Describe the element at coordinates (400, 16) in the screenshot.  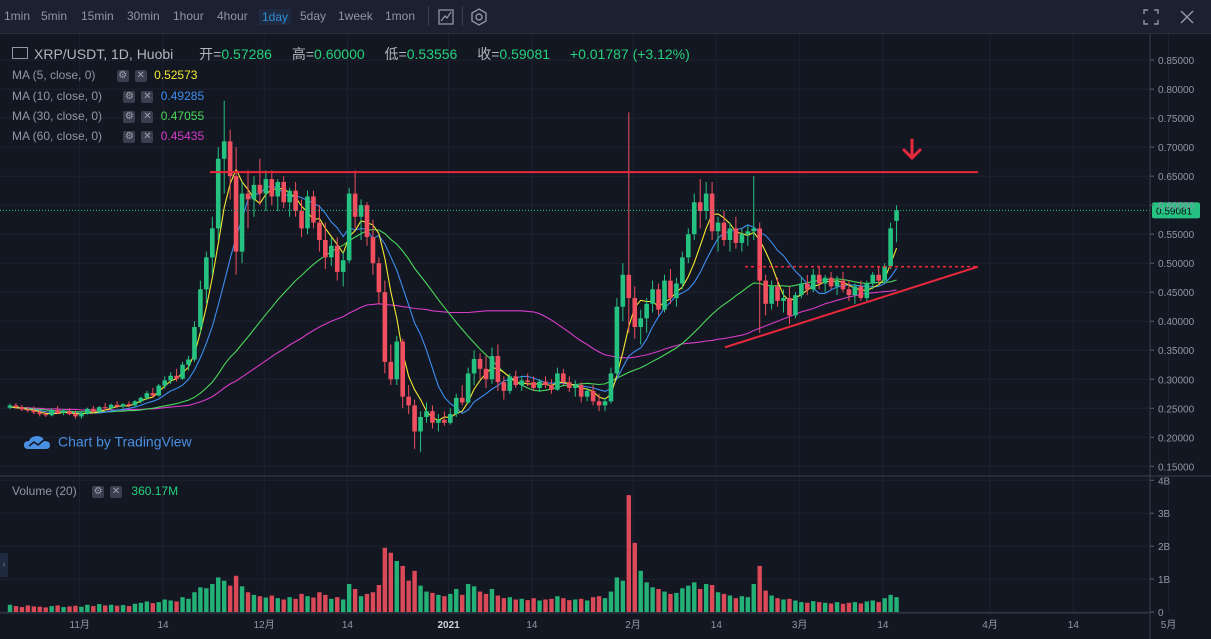
I see `tf-1mon: 1mon` at that location.